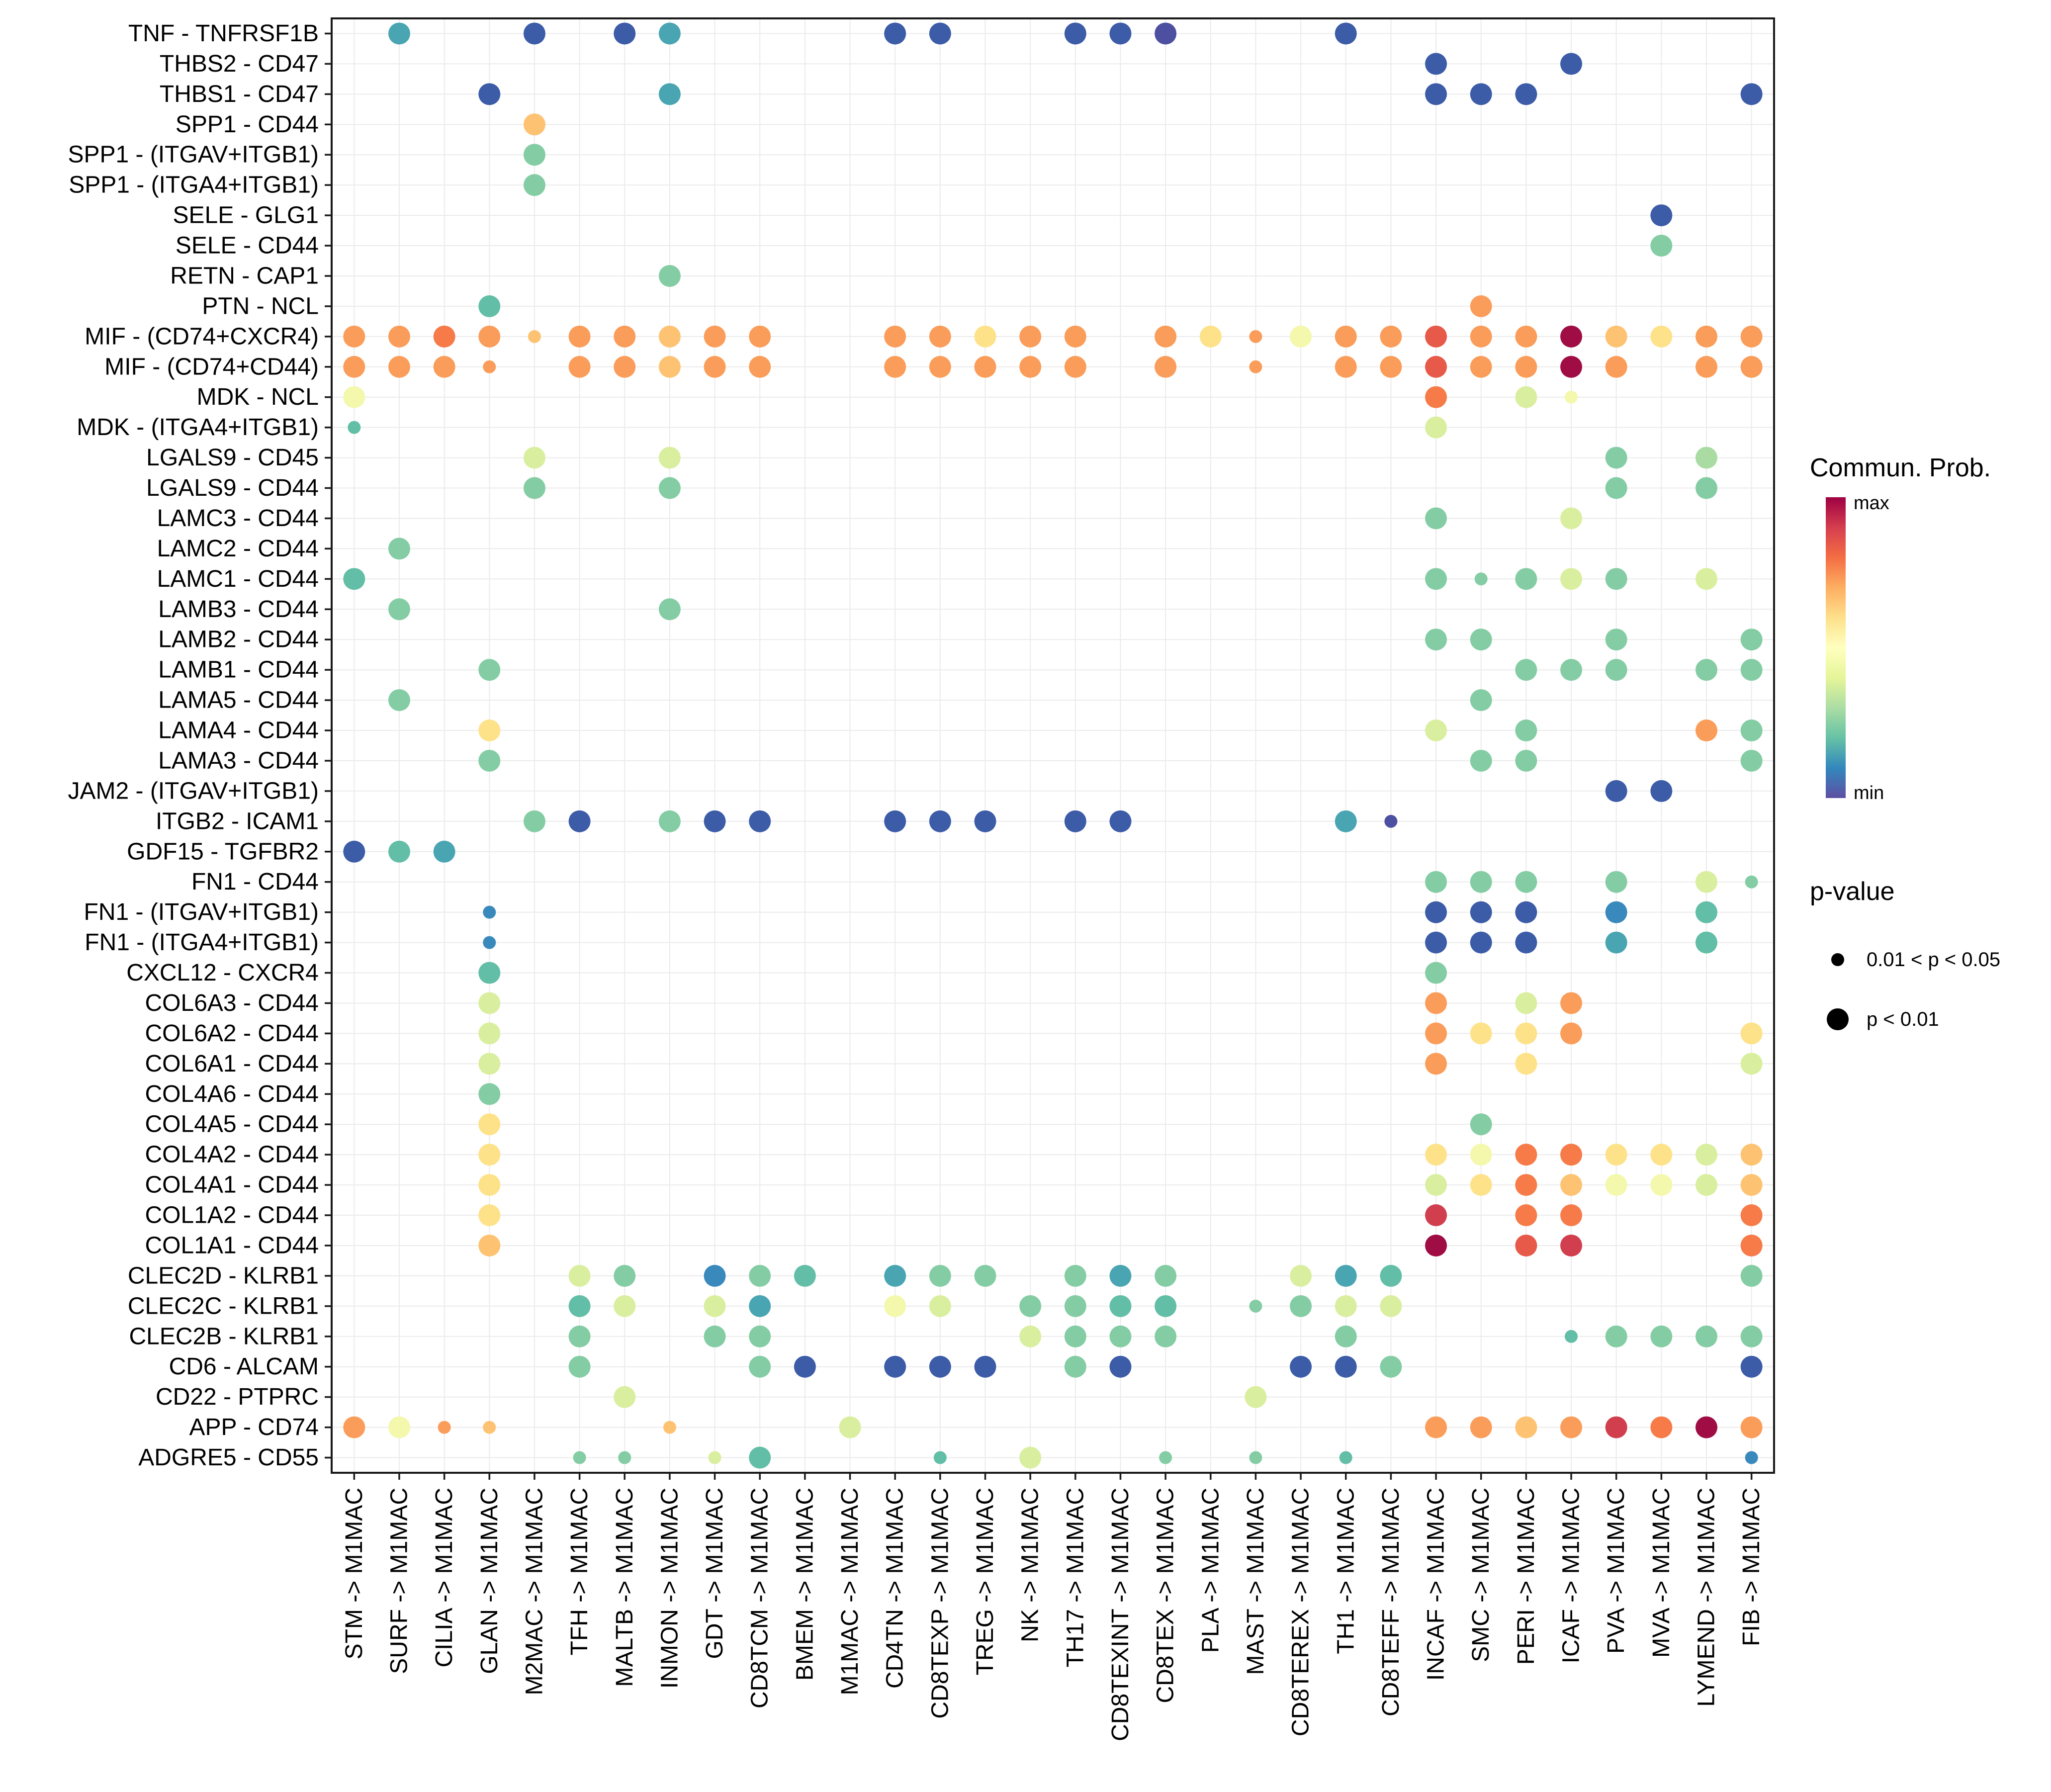  Describe the element at coordinates (232, 1155) in the screenshot. I see `y-axis-label: COL4A2 - CD44` at that location.